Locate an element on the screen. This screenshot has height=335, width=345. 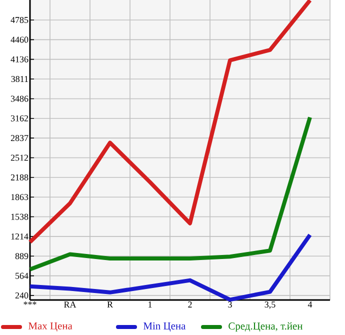
x-tick-label: R is located at coordinates (110, 305).